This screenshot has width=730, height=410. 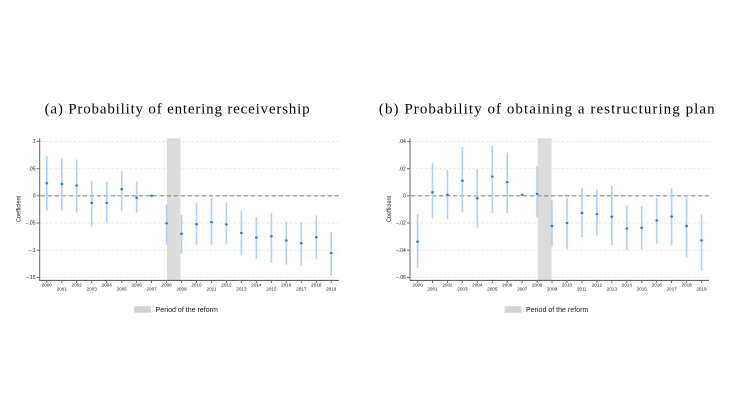 What do you see at coordinates (402, 142) in the screenshot?
I see `svg-text: .04` at bounding box center [402, 142].